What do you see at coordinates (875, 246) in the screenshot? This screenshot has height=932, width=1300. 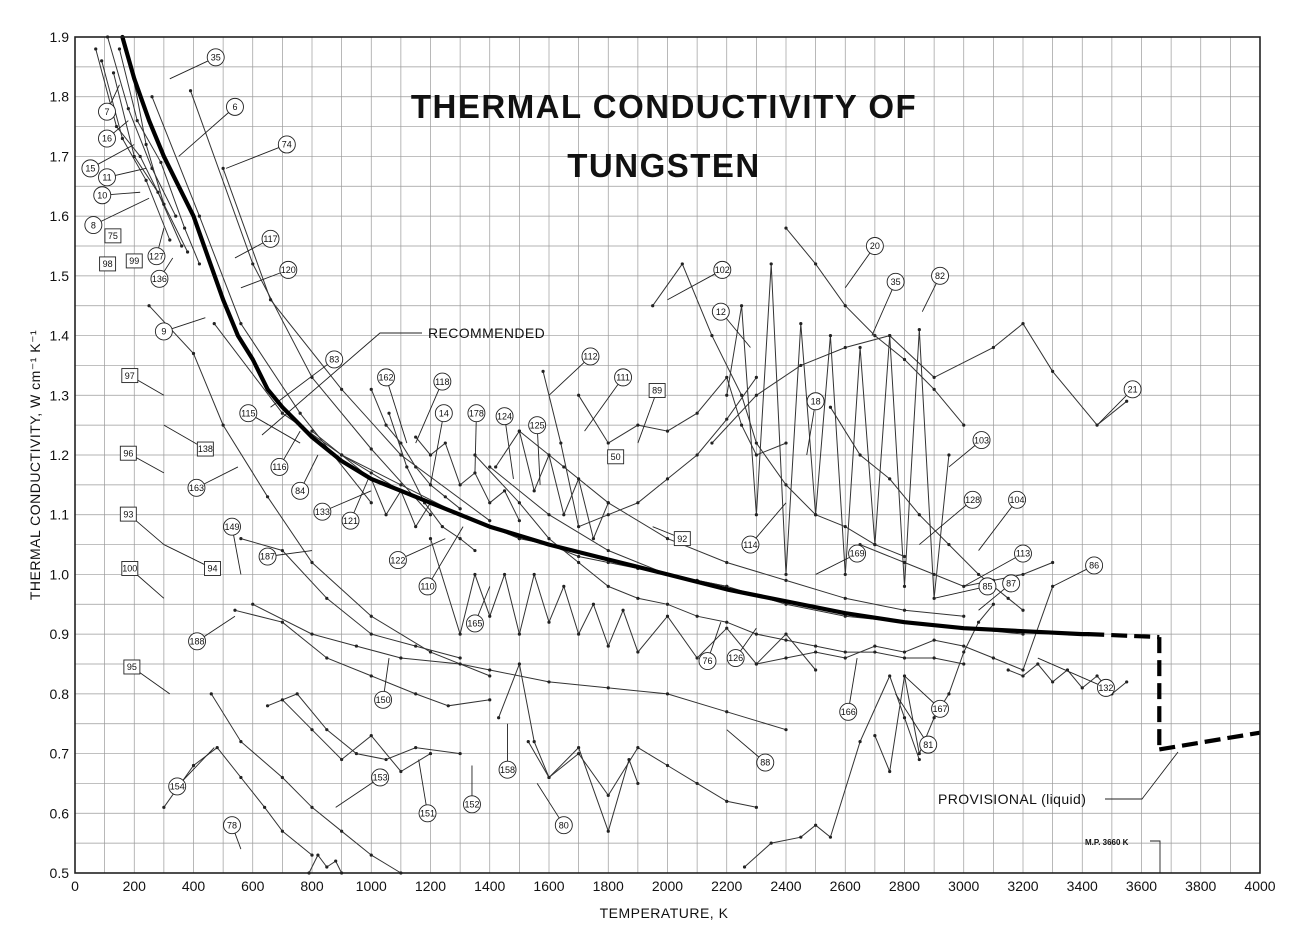 I see `data-set-label: 20` at bounding box center [875, 246].